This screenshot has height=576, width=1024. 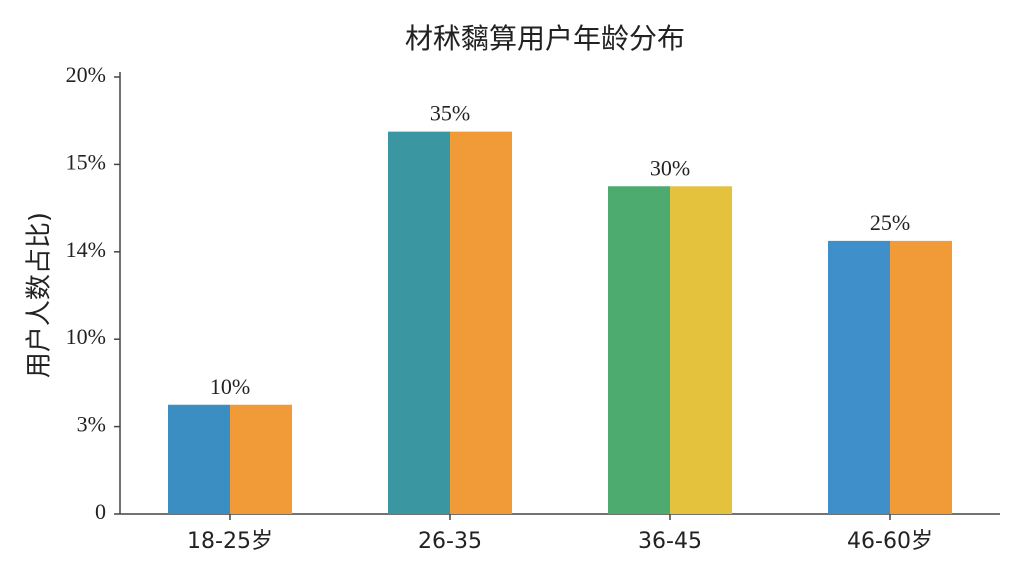 What do you see at coordinates (100, 511) in the screenshot?
I see `y-tick-label: 0` at bounding box center [100, 511].